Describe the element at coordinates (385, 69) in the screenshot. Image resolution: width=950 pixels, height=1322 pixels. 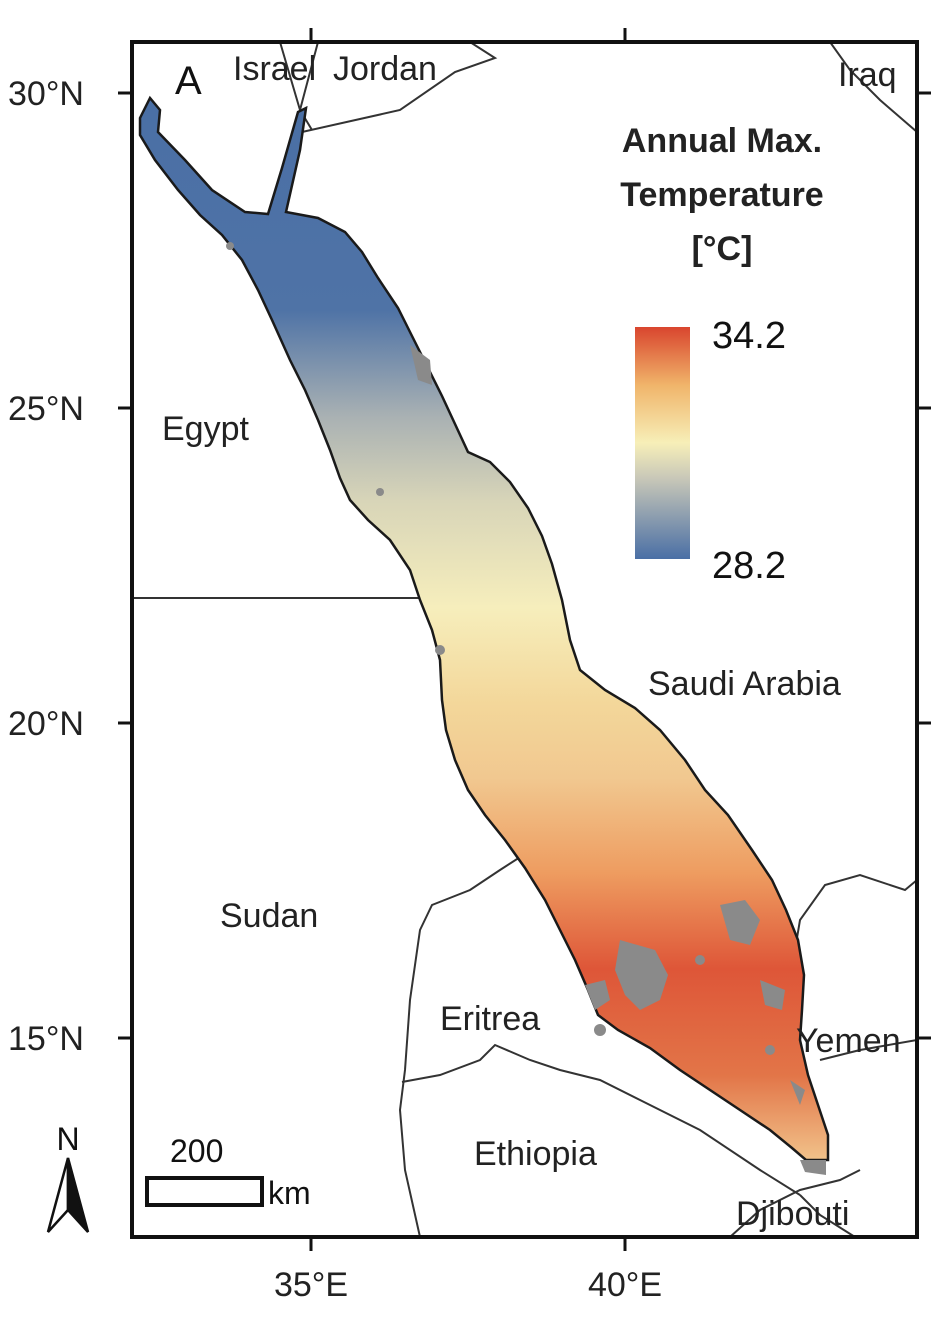
I see `country-label-jordan: Jordan` at that location.